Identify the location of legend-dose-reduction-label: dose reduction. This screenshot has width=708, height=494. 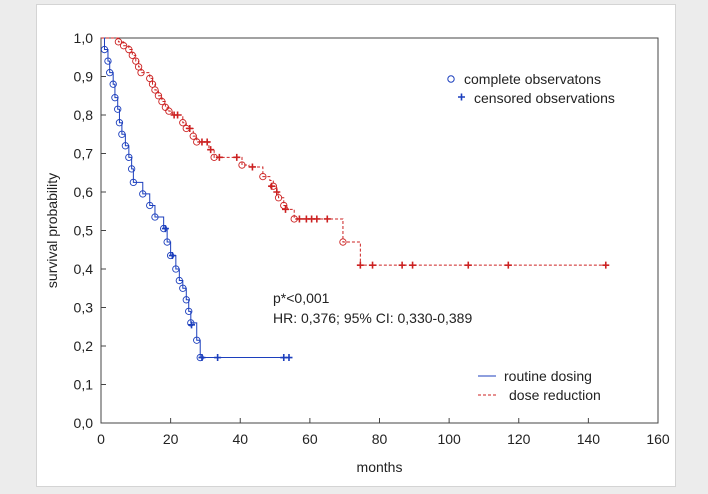
(555, 395).